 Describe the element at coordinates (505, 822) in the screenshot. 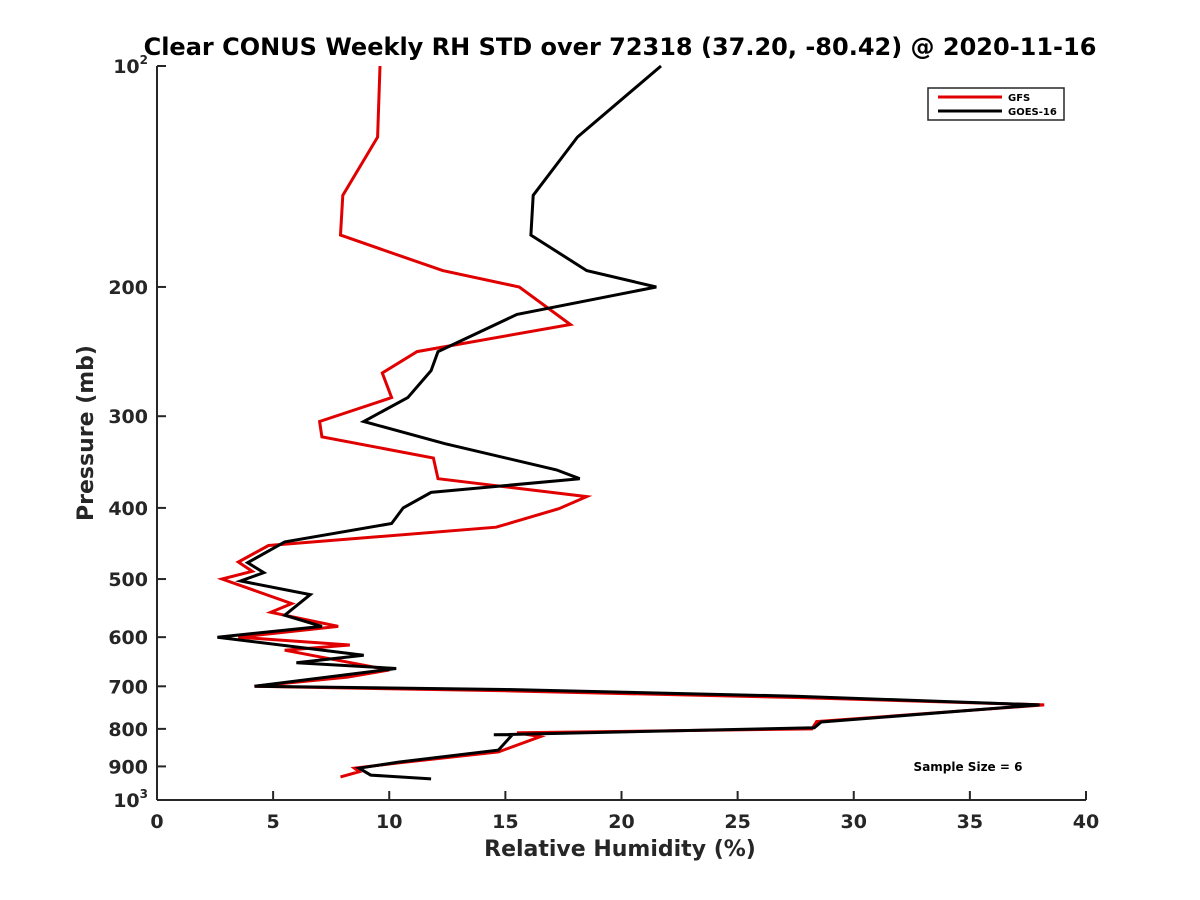

I see `x-tick-label: 15` at that location.